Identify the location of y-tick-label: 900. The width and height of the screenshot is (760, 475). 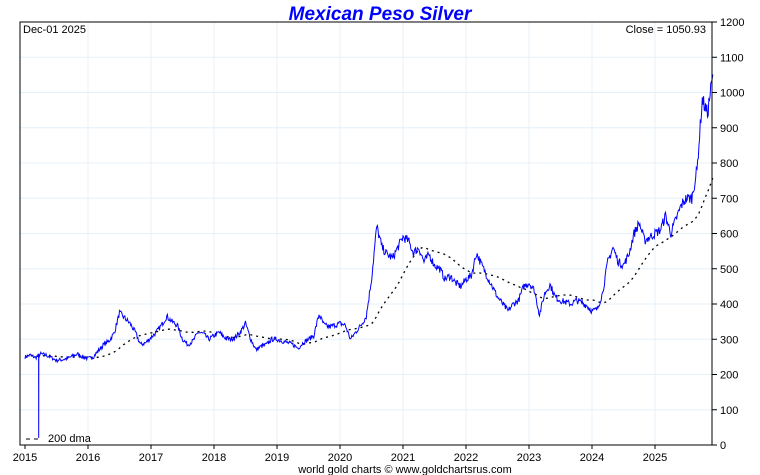
(729, 129).